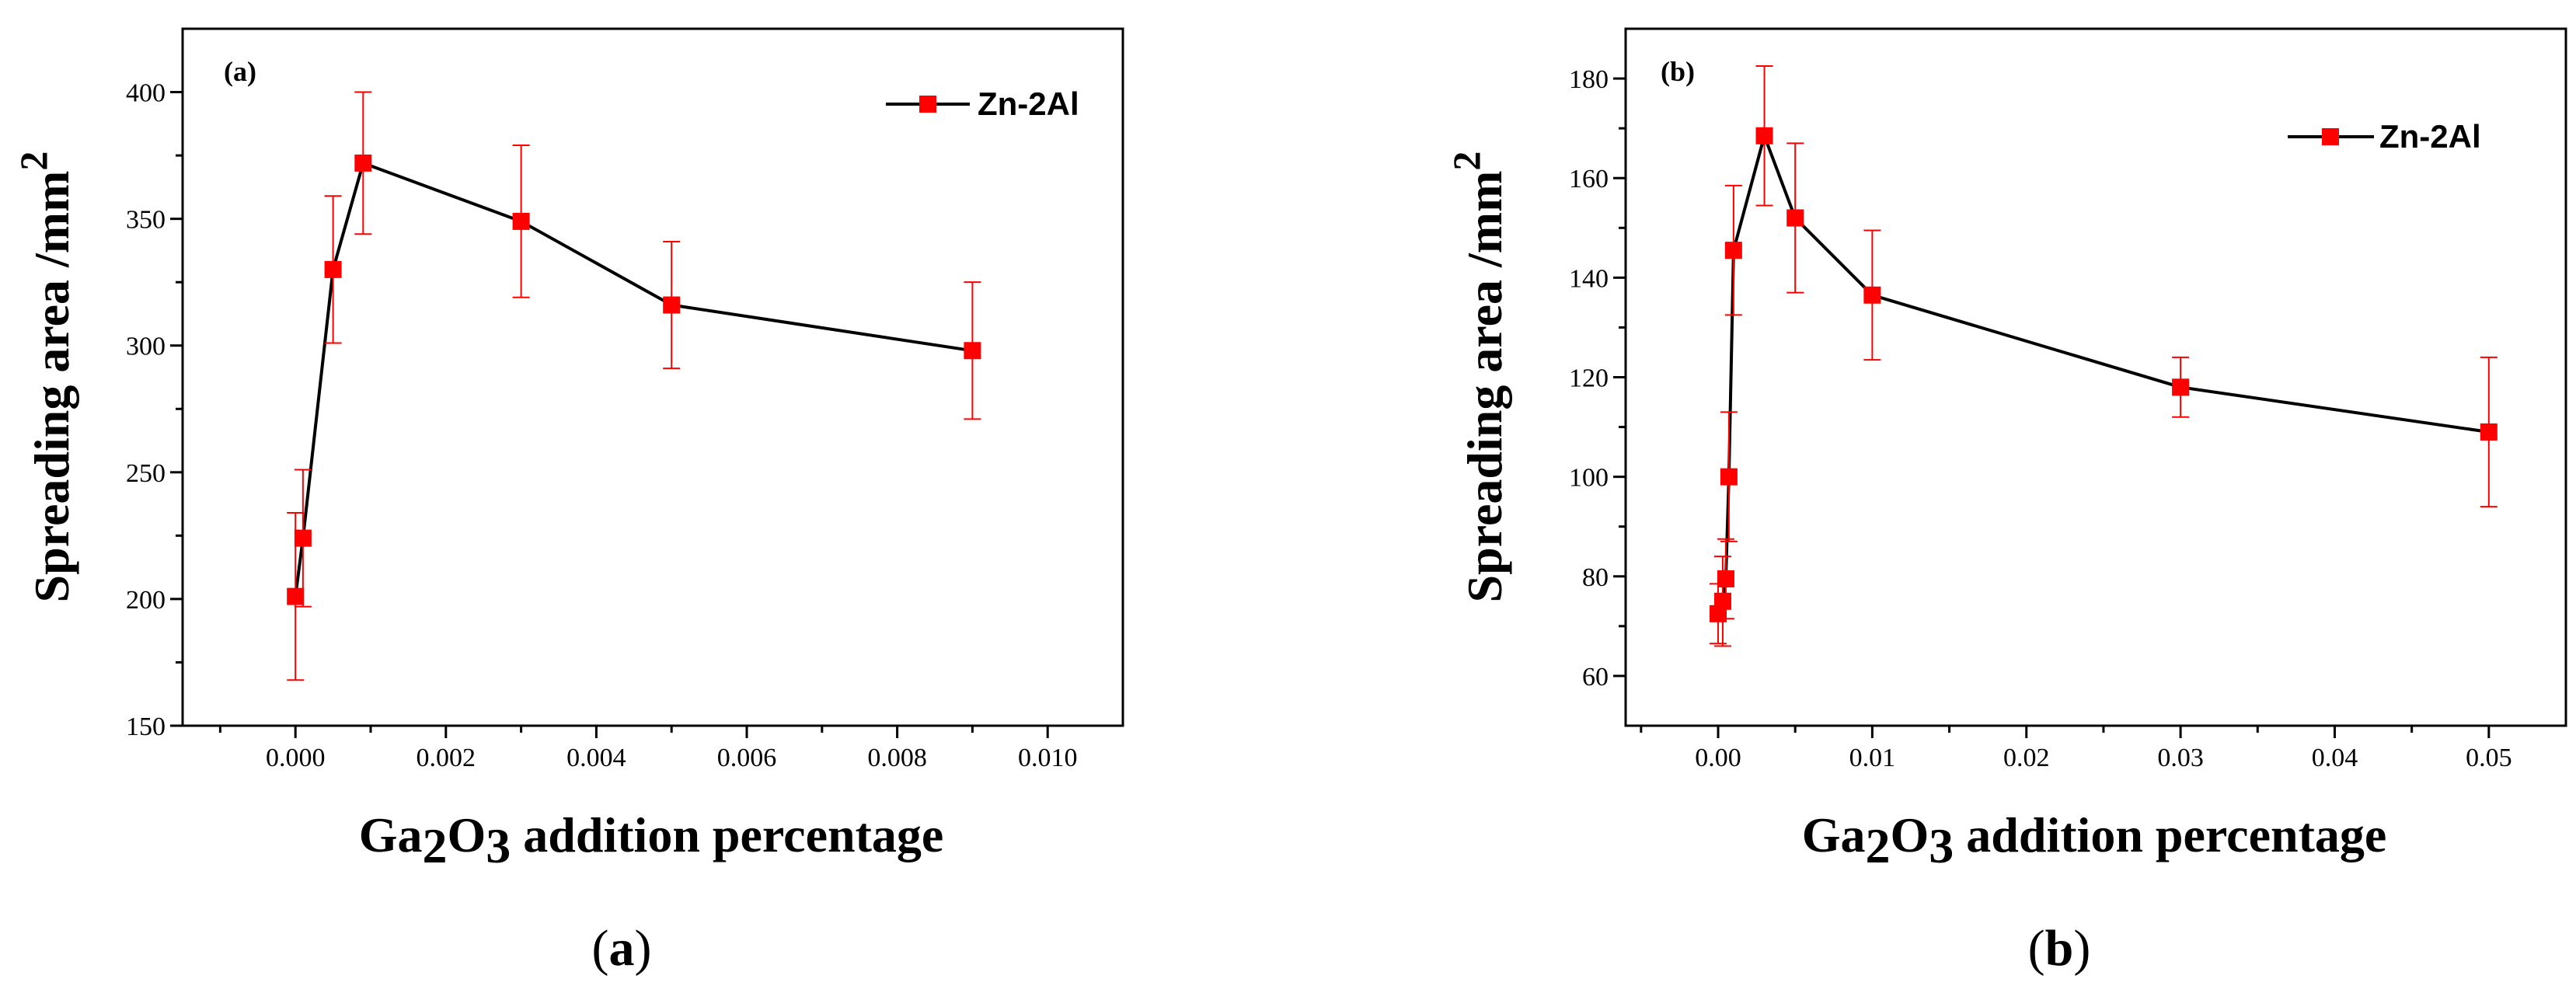  What do you see at coordinates (146, 726) in the screenshot?
I see `y-tick-label-a: 150` at bounding box center [146, 726].